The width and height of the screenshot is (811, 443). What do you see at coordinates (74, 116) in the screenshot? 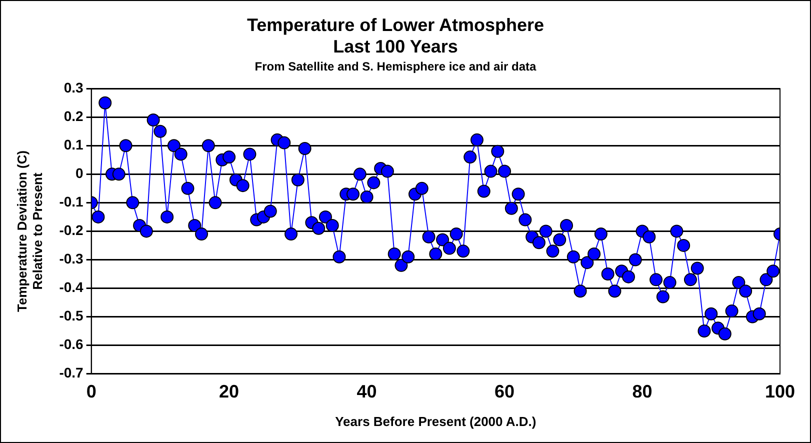
I see `y-tick-label: 0.2` at bounding box center [74, 116].